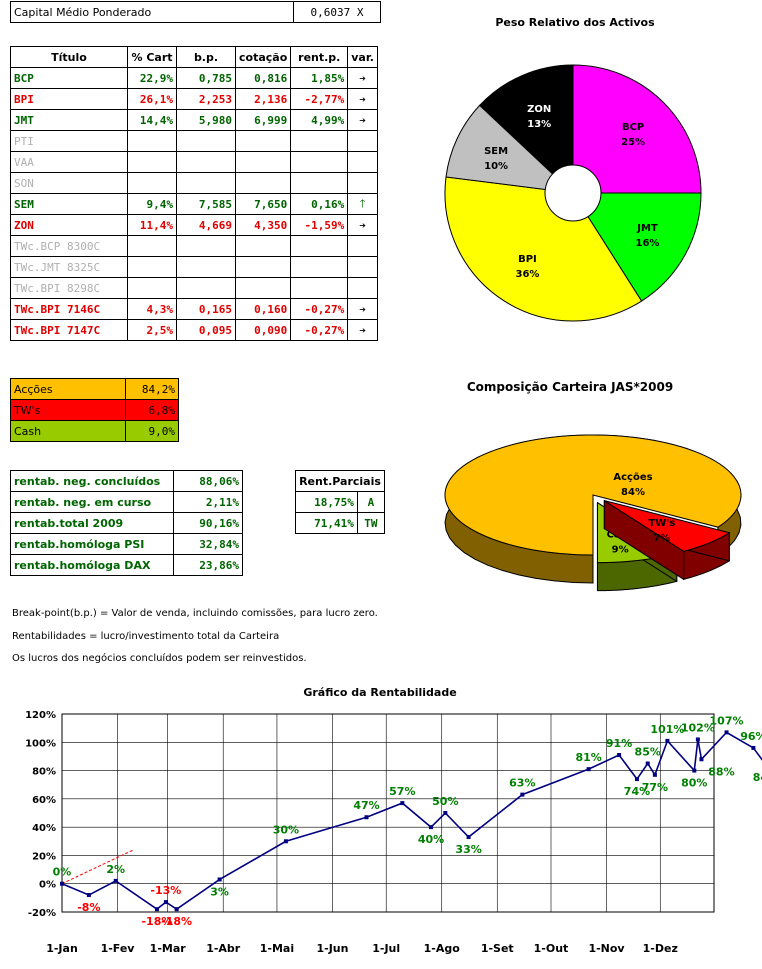 This screenshot has height=969, width=762. Describe the element at coordinates (277, 948) in the screenshot. I see `x-tick-label: 1-Mai` at that location.